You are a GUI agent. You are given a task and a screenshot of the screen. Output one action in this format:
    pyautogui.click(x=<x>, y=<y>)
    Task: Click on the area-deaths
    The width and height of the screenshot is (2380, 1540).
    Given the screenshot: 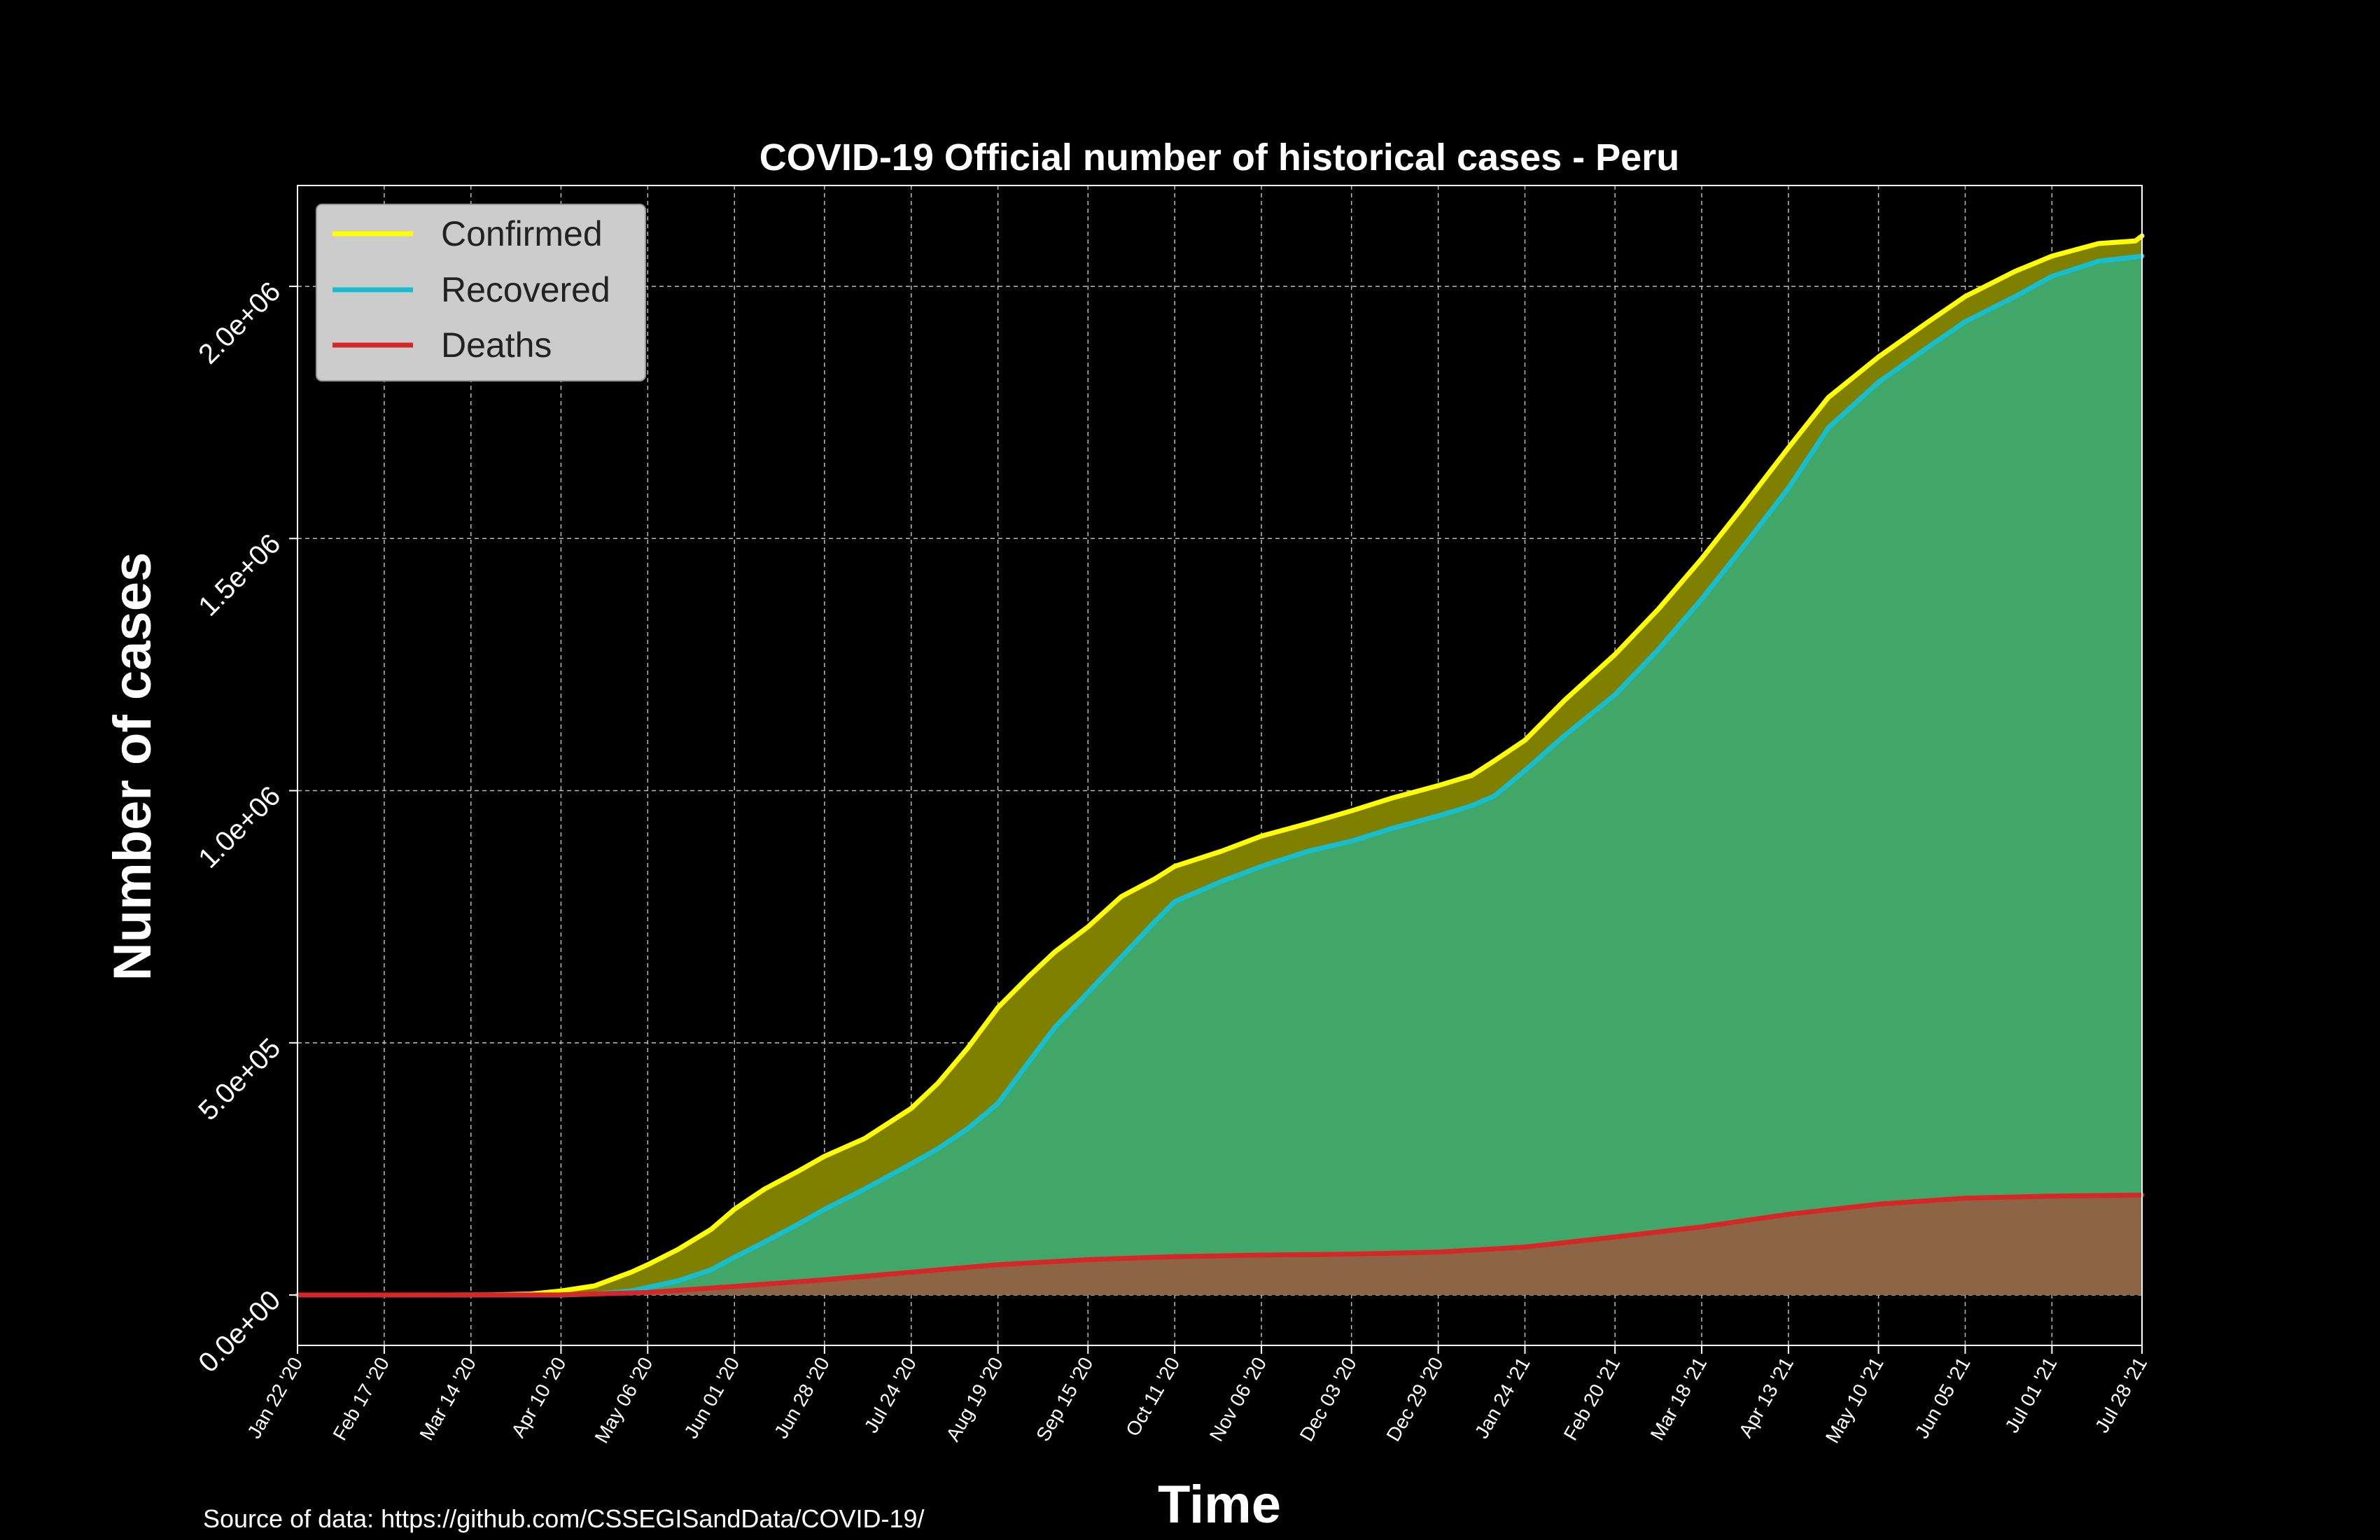 What is the action you would take?
    pyautogui.click(x=1220, y=1245)
    